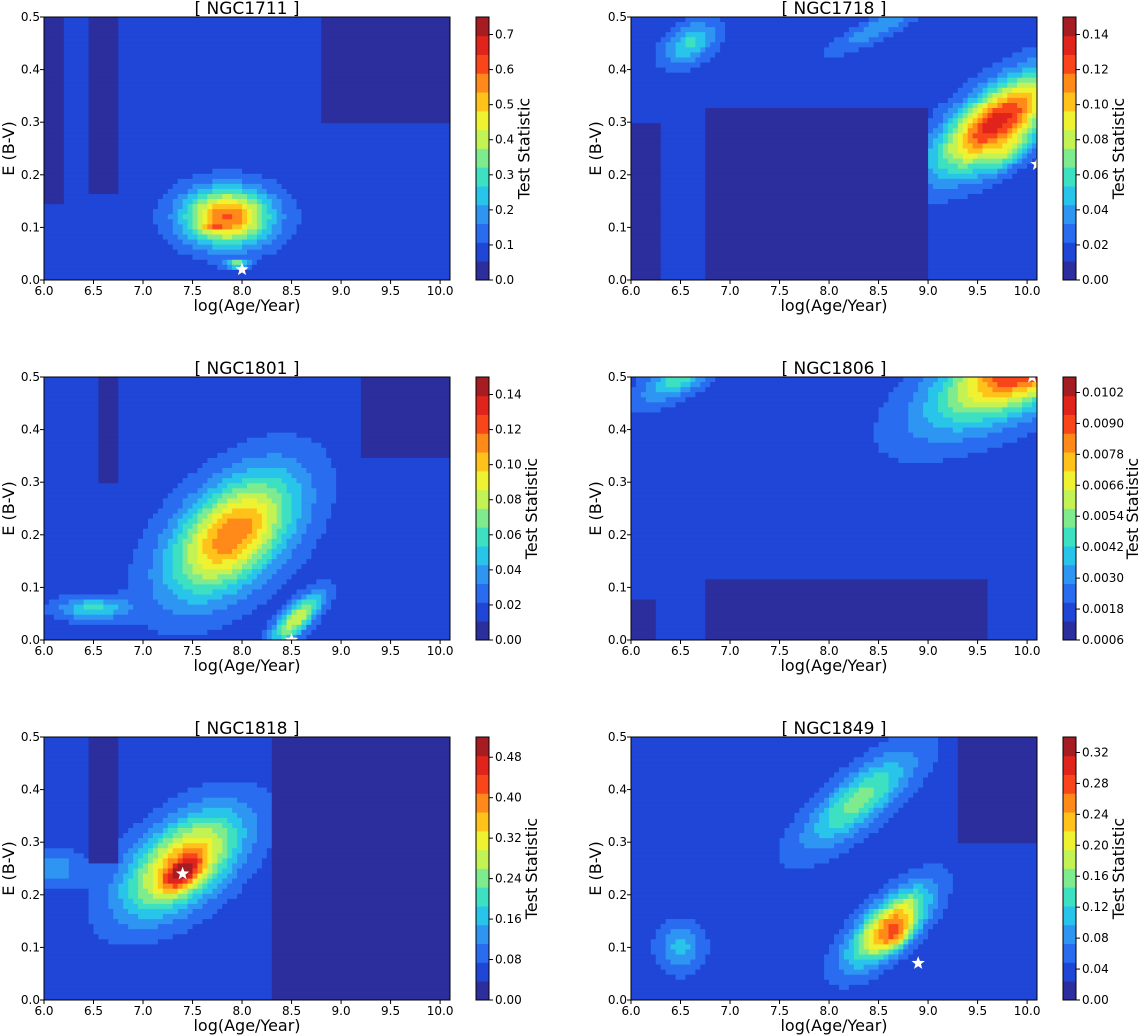  I want to click on y-tick-label: 0.5, so click(30, 17).